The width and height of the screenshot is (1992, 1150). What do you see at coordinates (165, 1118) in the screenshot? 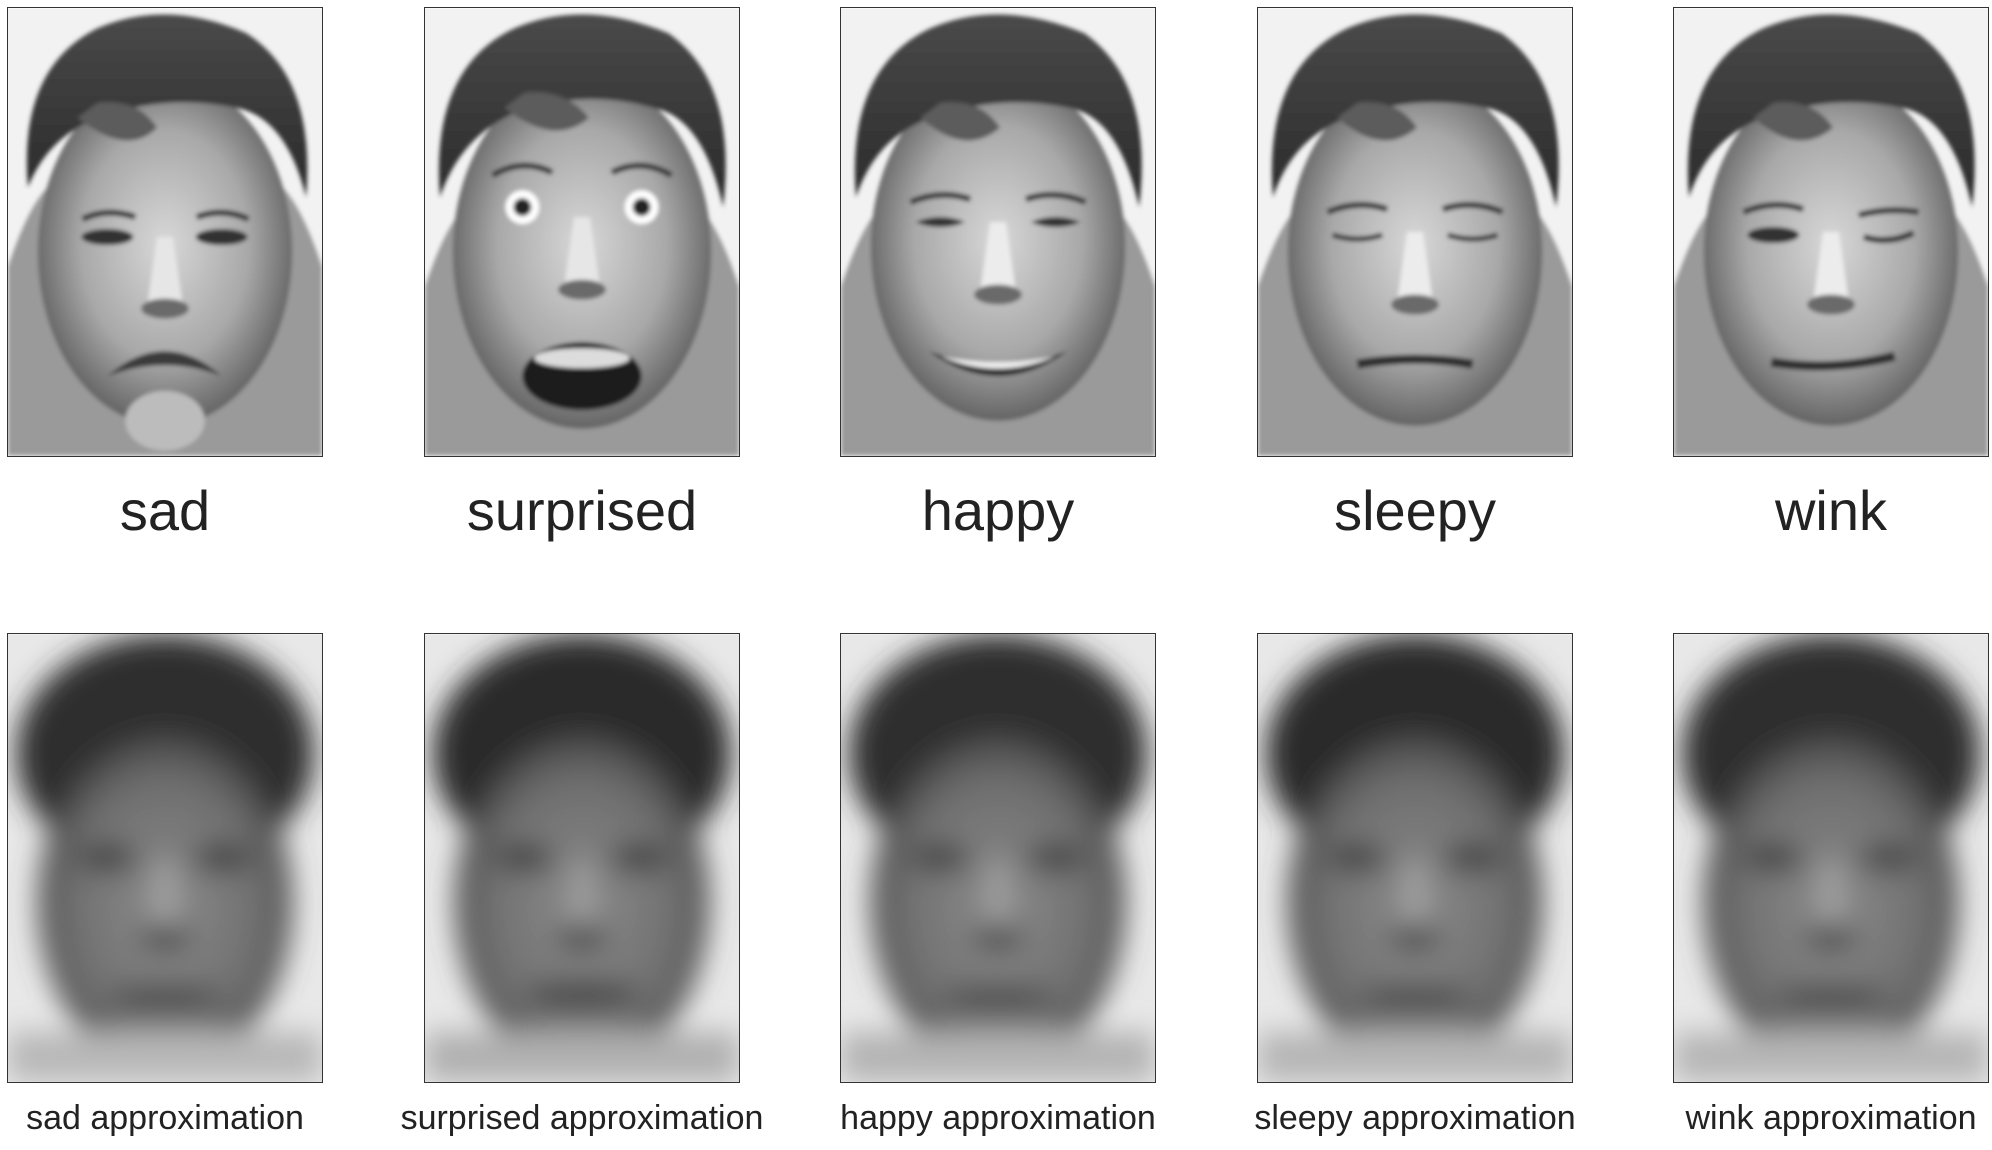
I see `label-sad-approximation: sad approximation` at bounding box center [165, 1118].